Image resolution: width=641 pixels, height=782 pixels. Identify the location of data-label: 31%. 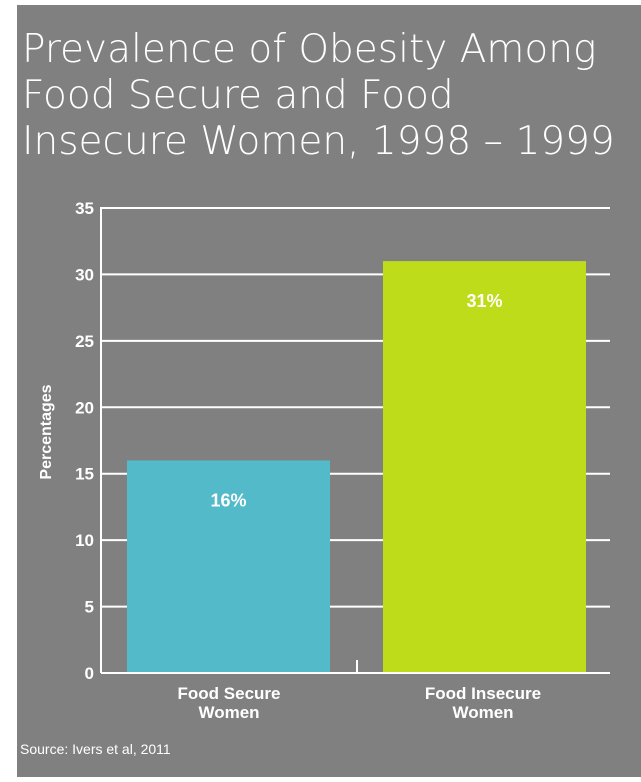
(484, 301).